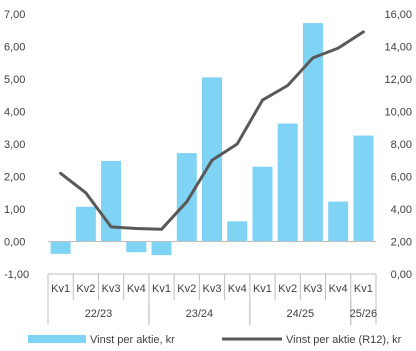 This screenshot has width=416, height=351. I want to click on right-tick-label: 6,00, so click(401, 178).